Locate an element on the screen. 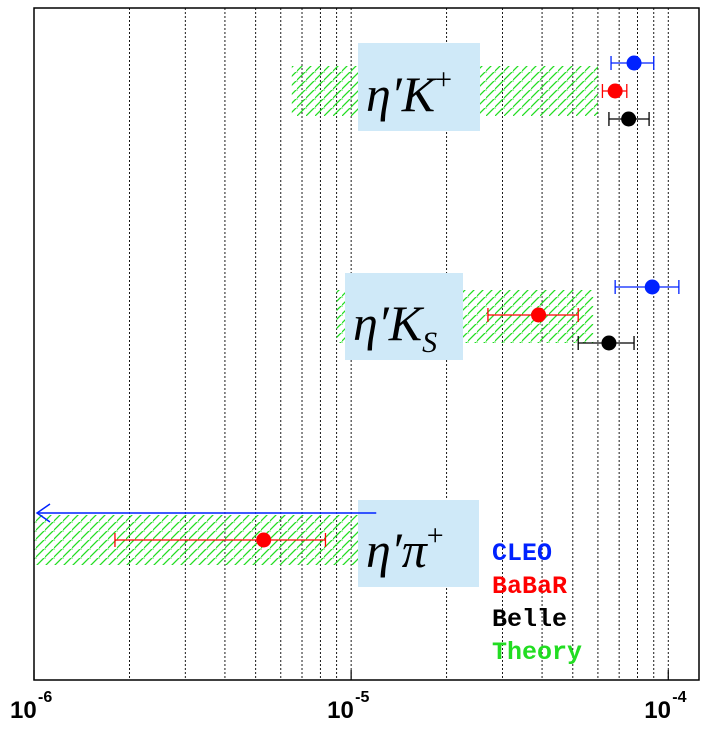 This screenshot has width=704, height=730. channel-label-subscript: S is located at coordinates (429, 342).